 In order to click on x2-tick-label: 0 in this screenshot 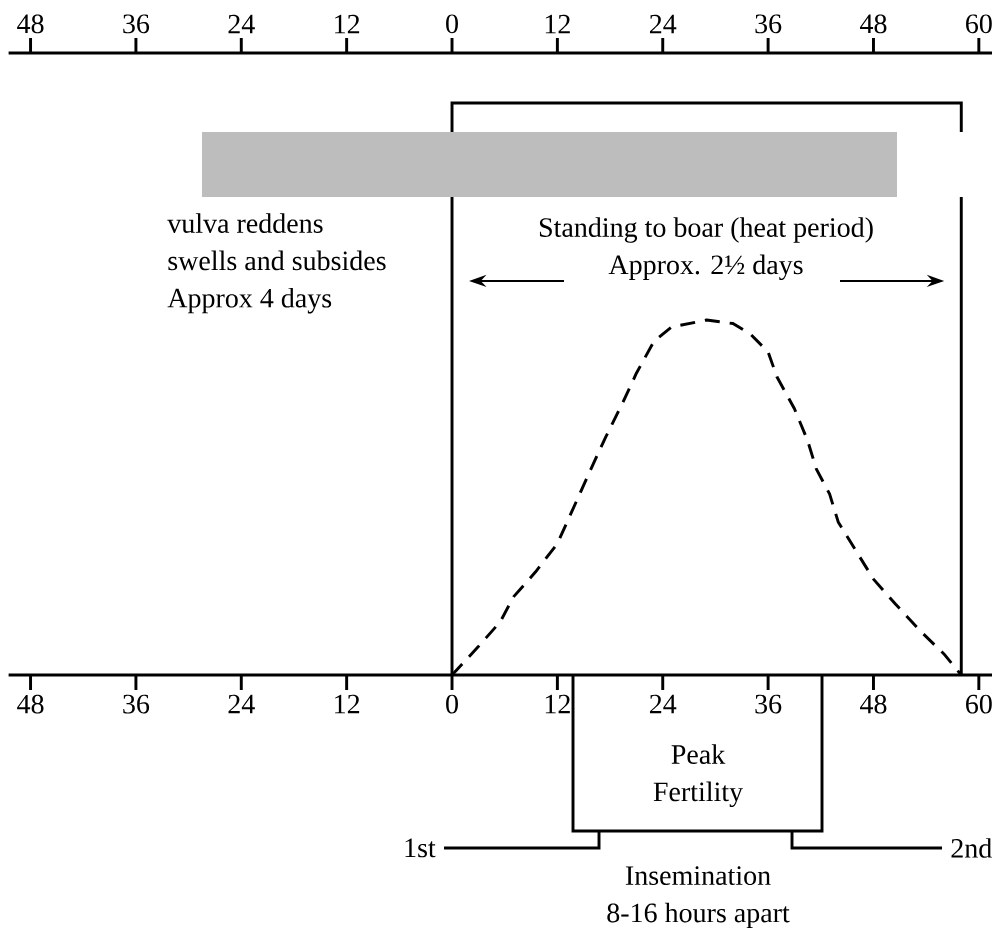, I will do `click(452, 704)`.